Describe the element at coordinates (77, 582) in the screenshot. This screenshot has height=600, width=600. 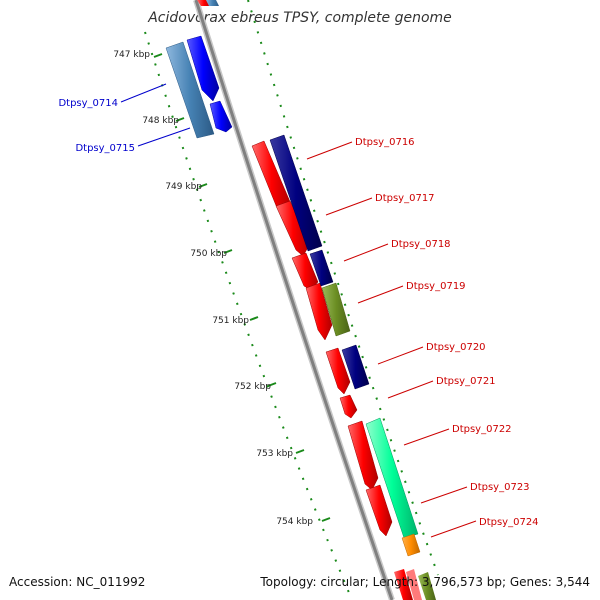
I see `accession-text: Accession: NC_011992` at that location.